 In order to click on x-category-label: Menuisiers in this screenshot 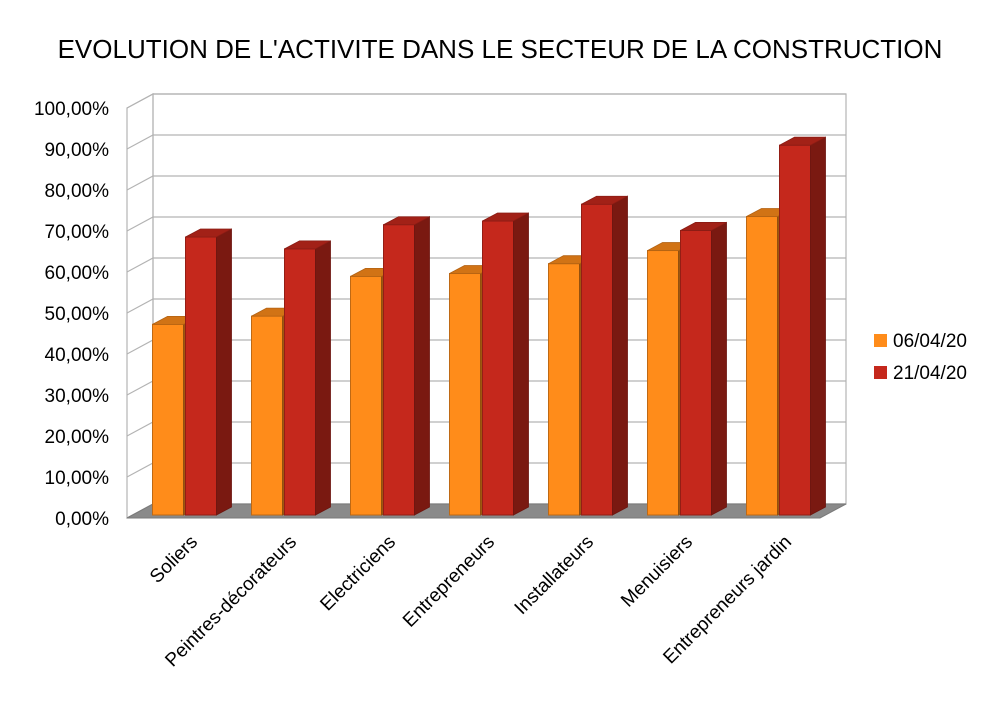, I will do `click(657, 572)`.